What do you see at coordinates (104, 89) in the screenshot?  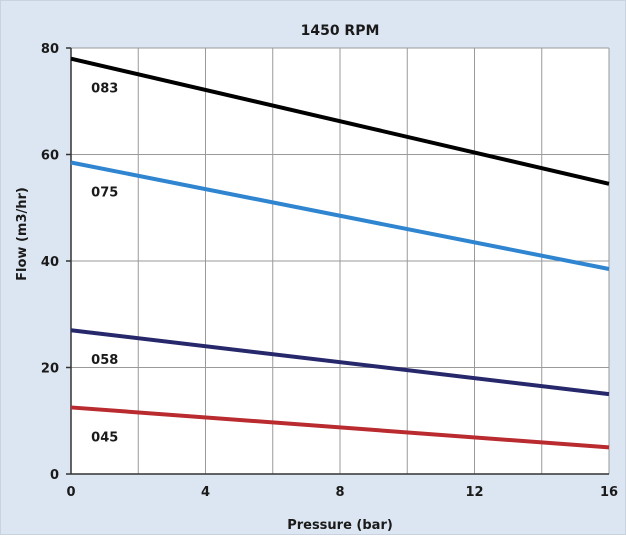 I see `series-label-083: 083` at bounding box center [104, 89].